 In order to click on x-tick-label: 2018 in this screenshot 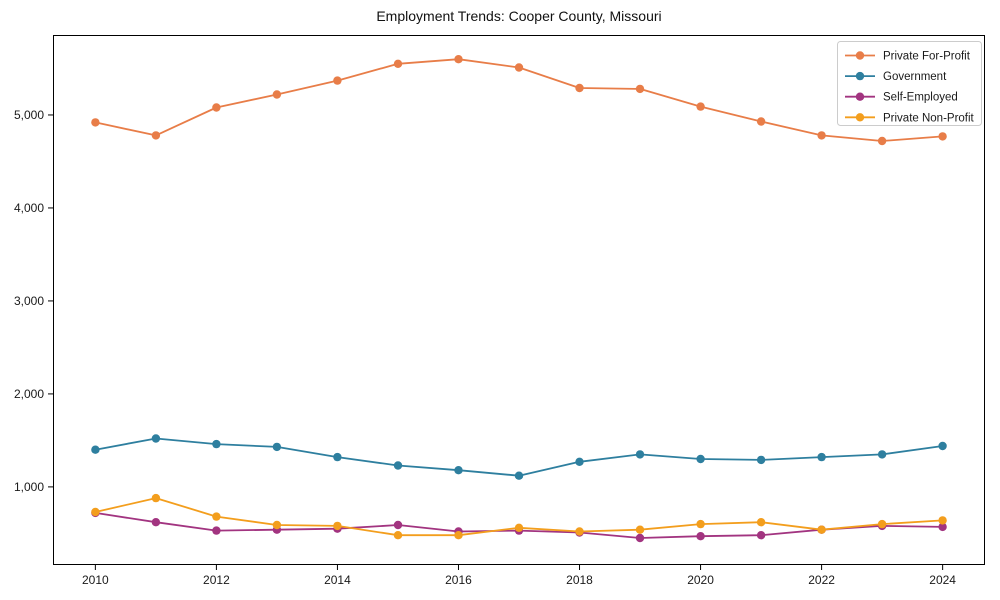, I will do `click(579, 580)`.